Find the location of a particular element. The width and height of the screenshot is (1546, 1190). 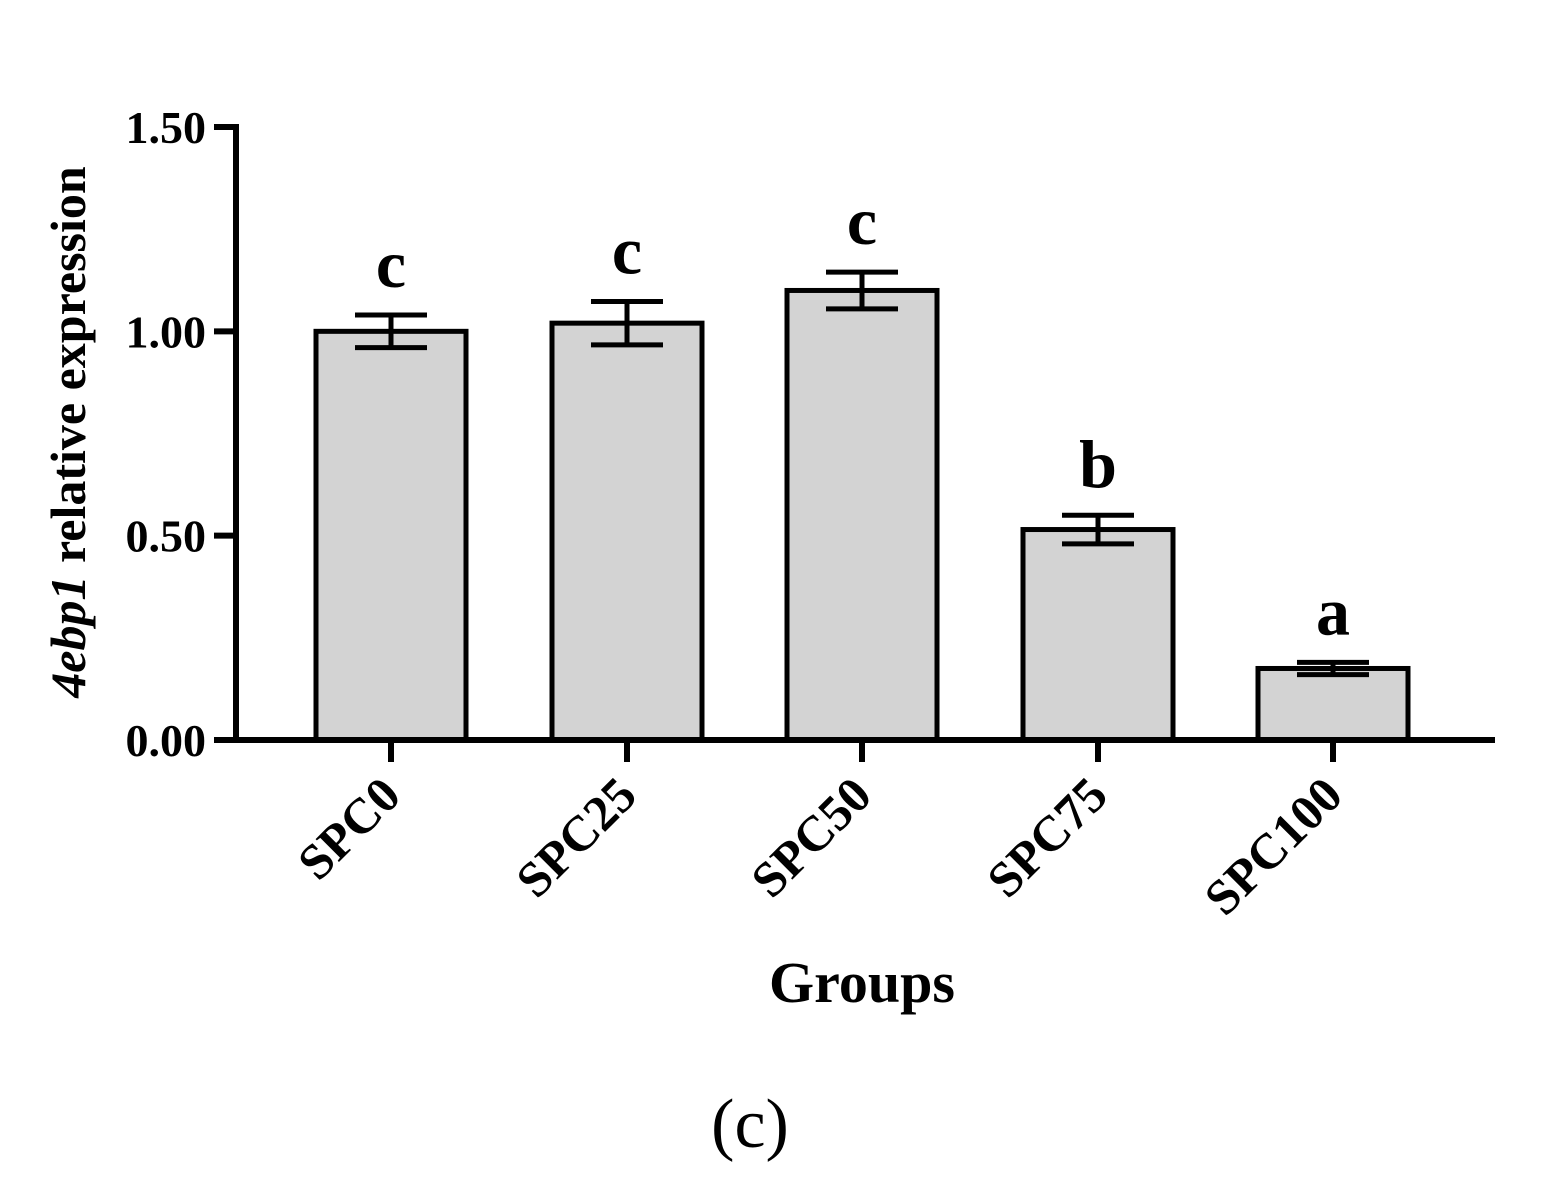

bar-spc75 is located at coordinates (1098, 635).